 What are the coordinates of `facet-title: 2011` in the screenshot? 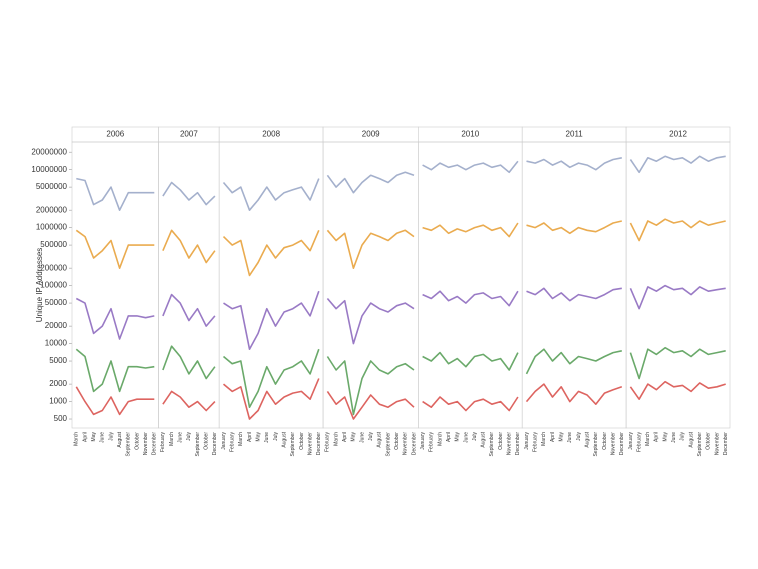 It's located at (575, 134).